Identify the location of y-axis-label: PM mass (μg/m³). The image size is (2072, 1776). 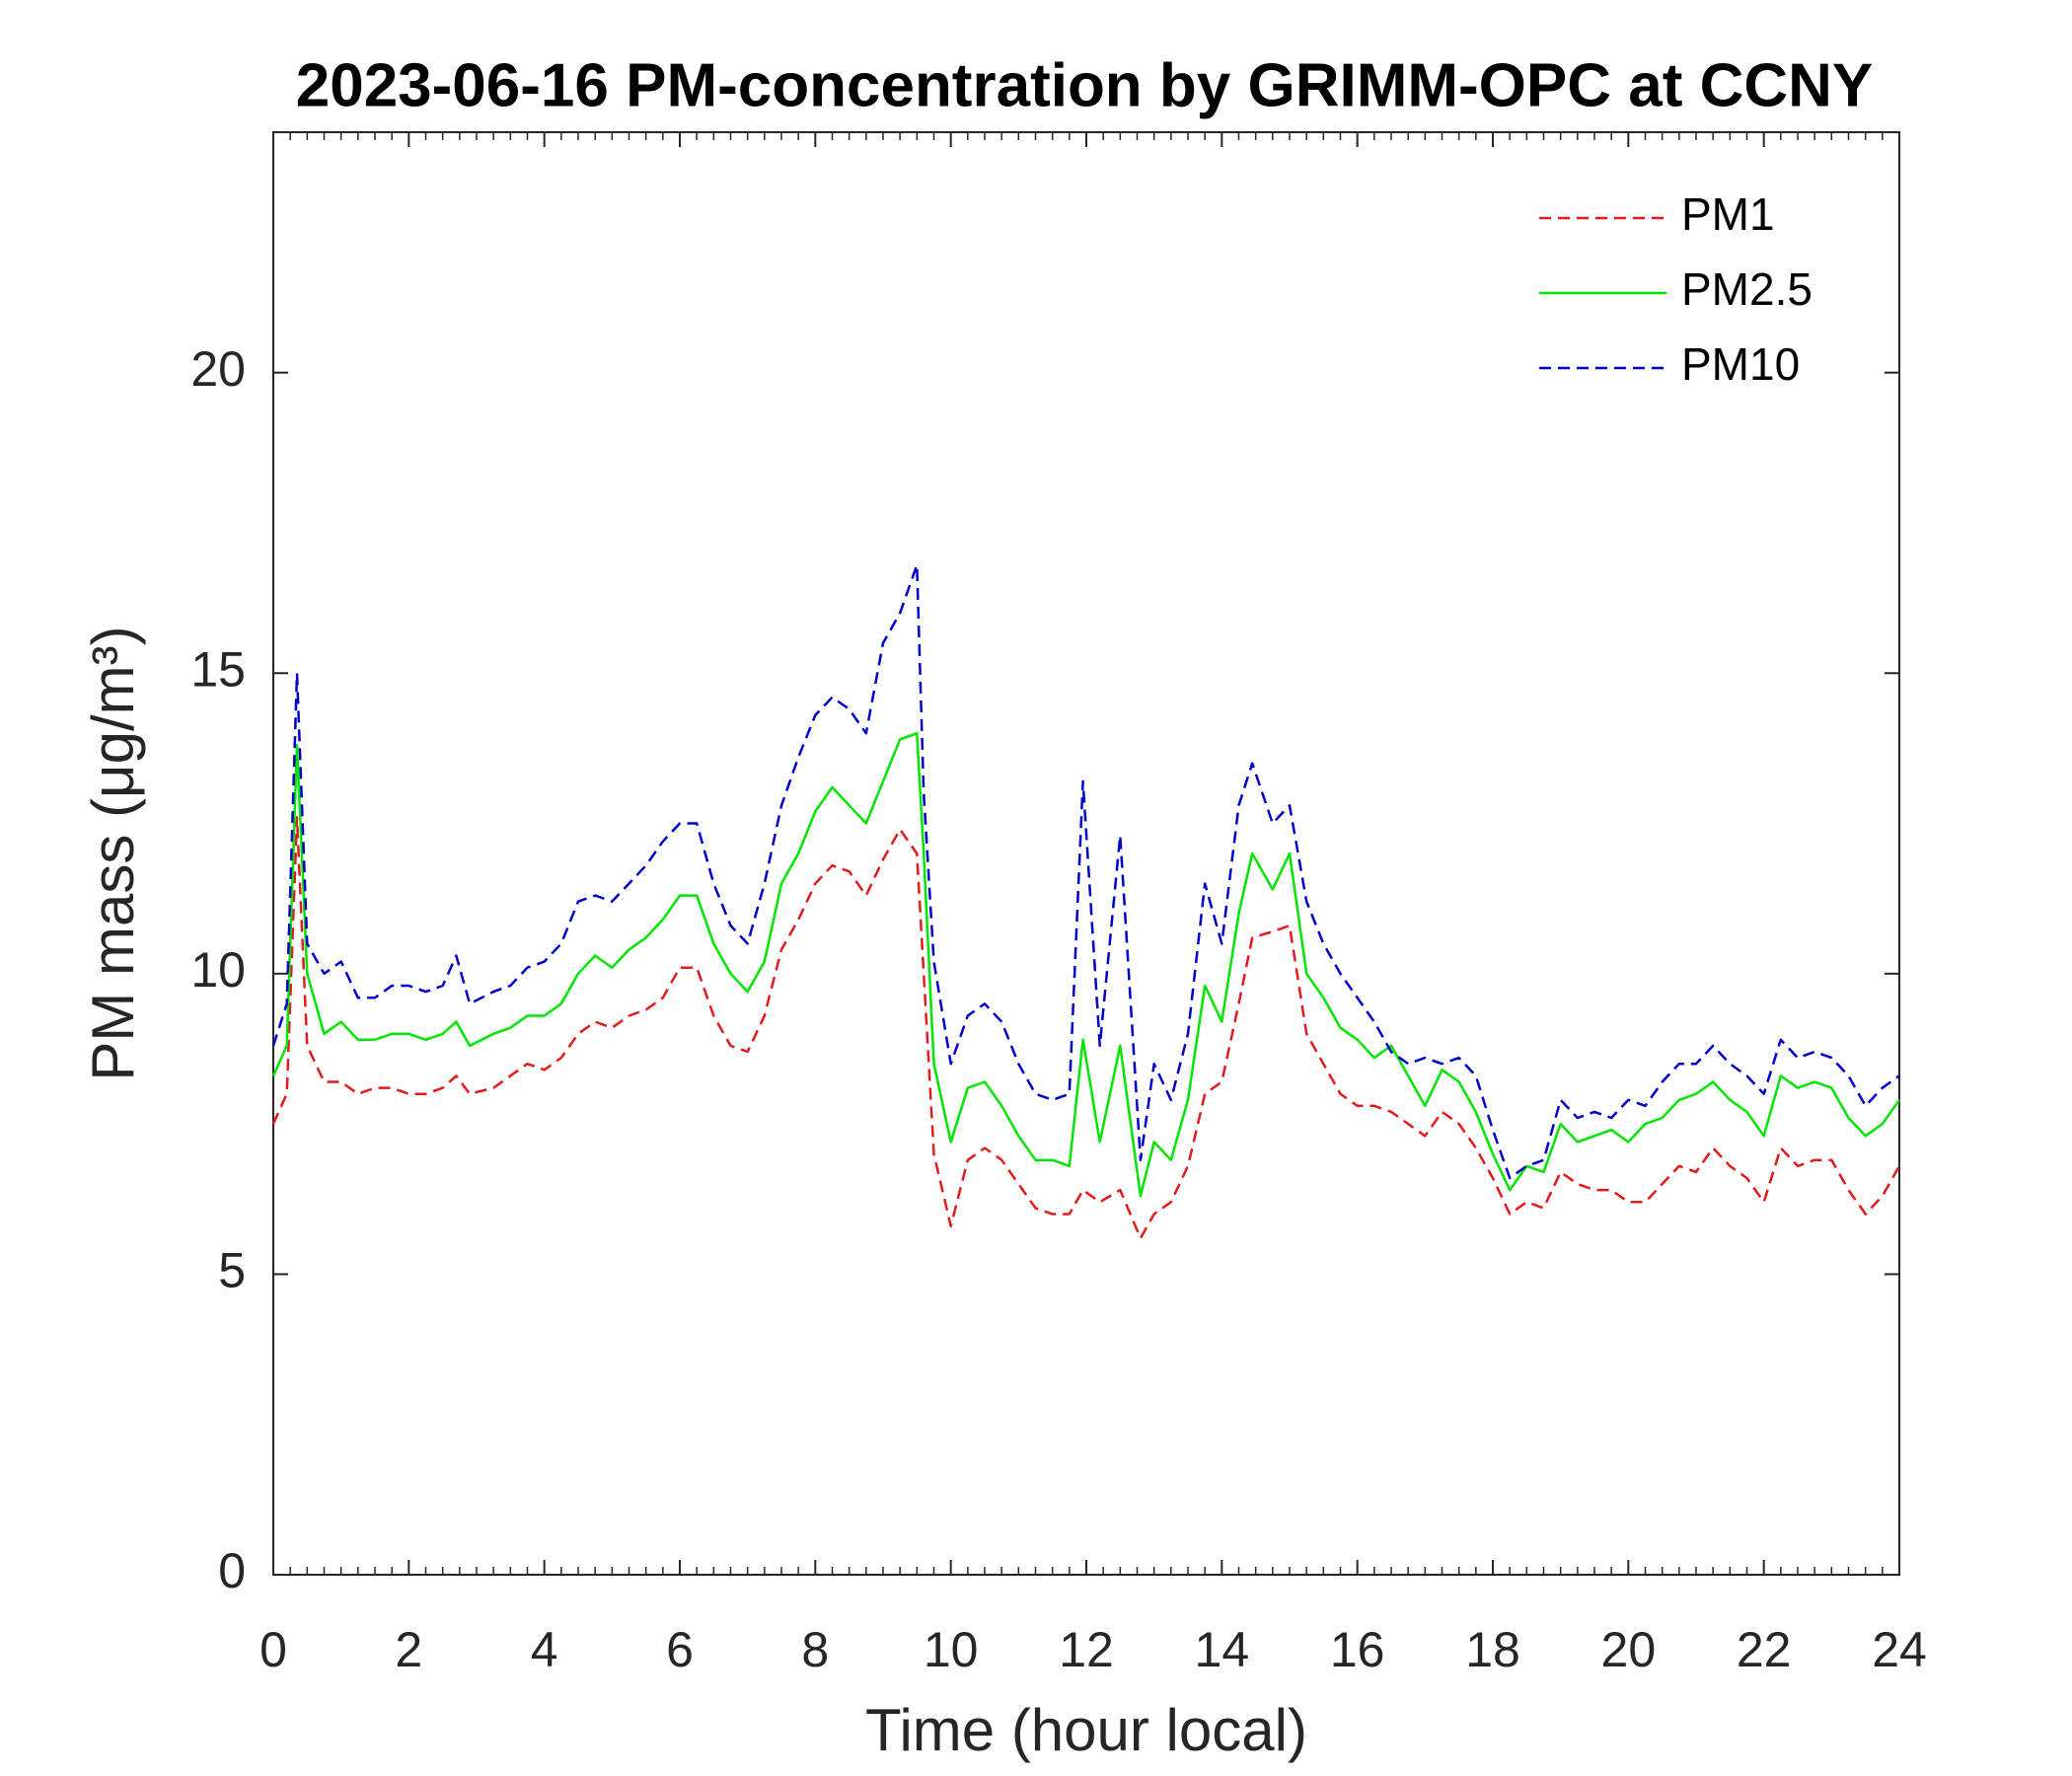
(113, 853).